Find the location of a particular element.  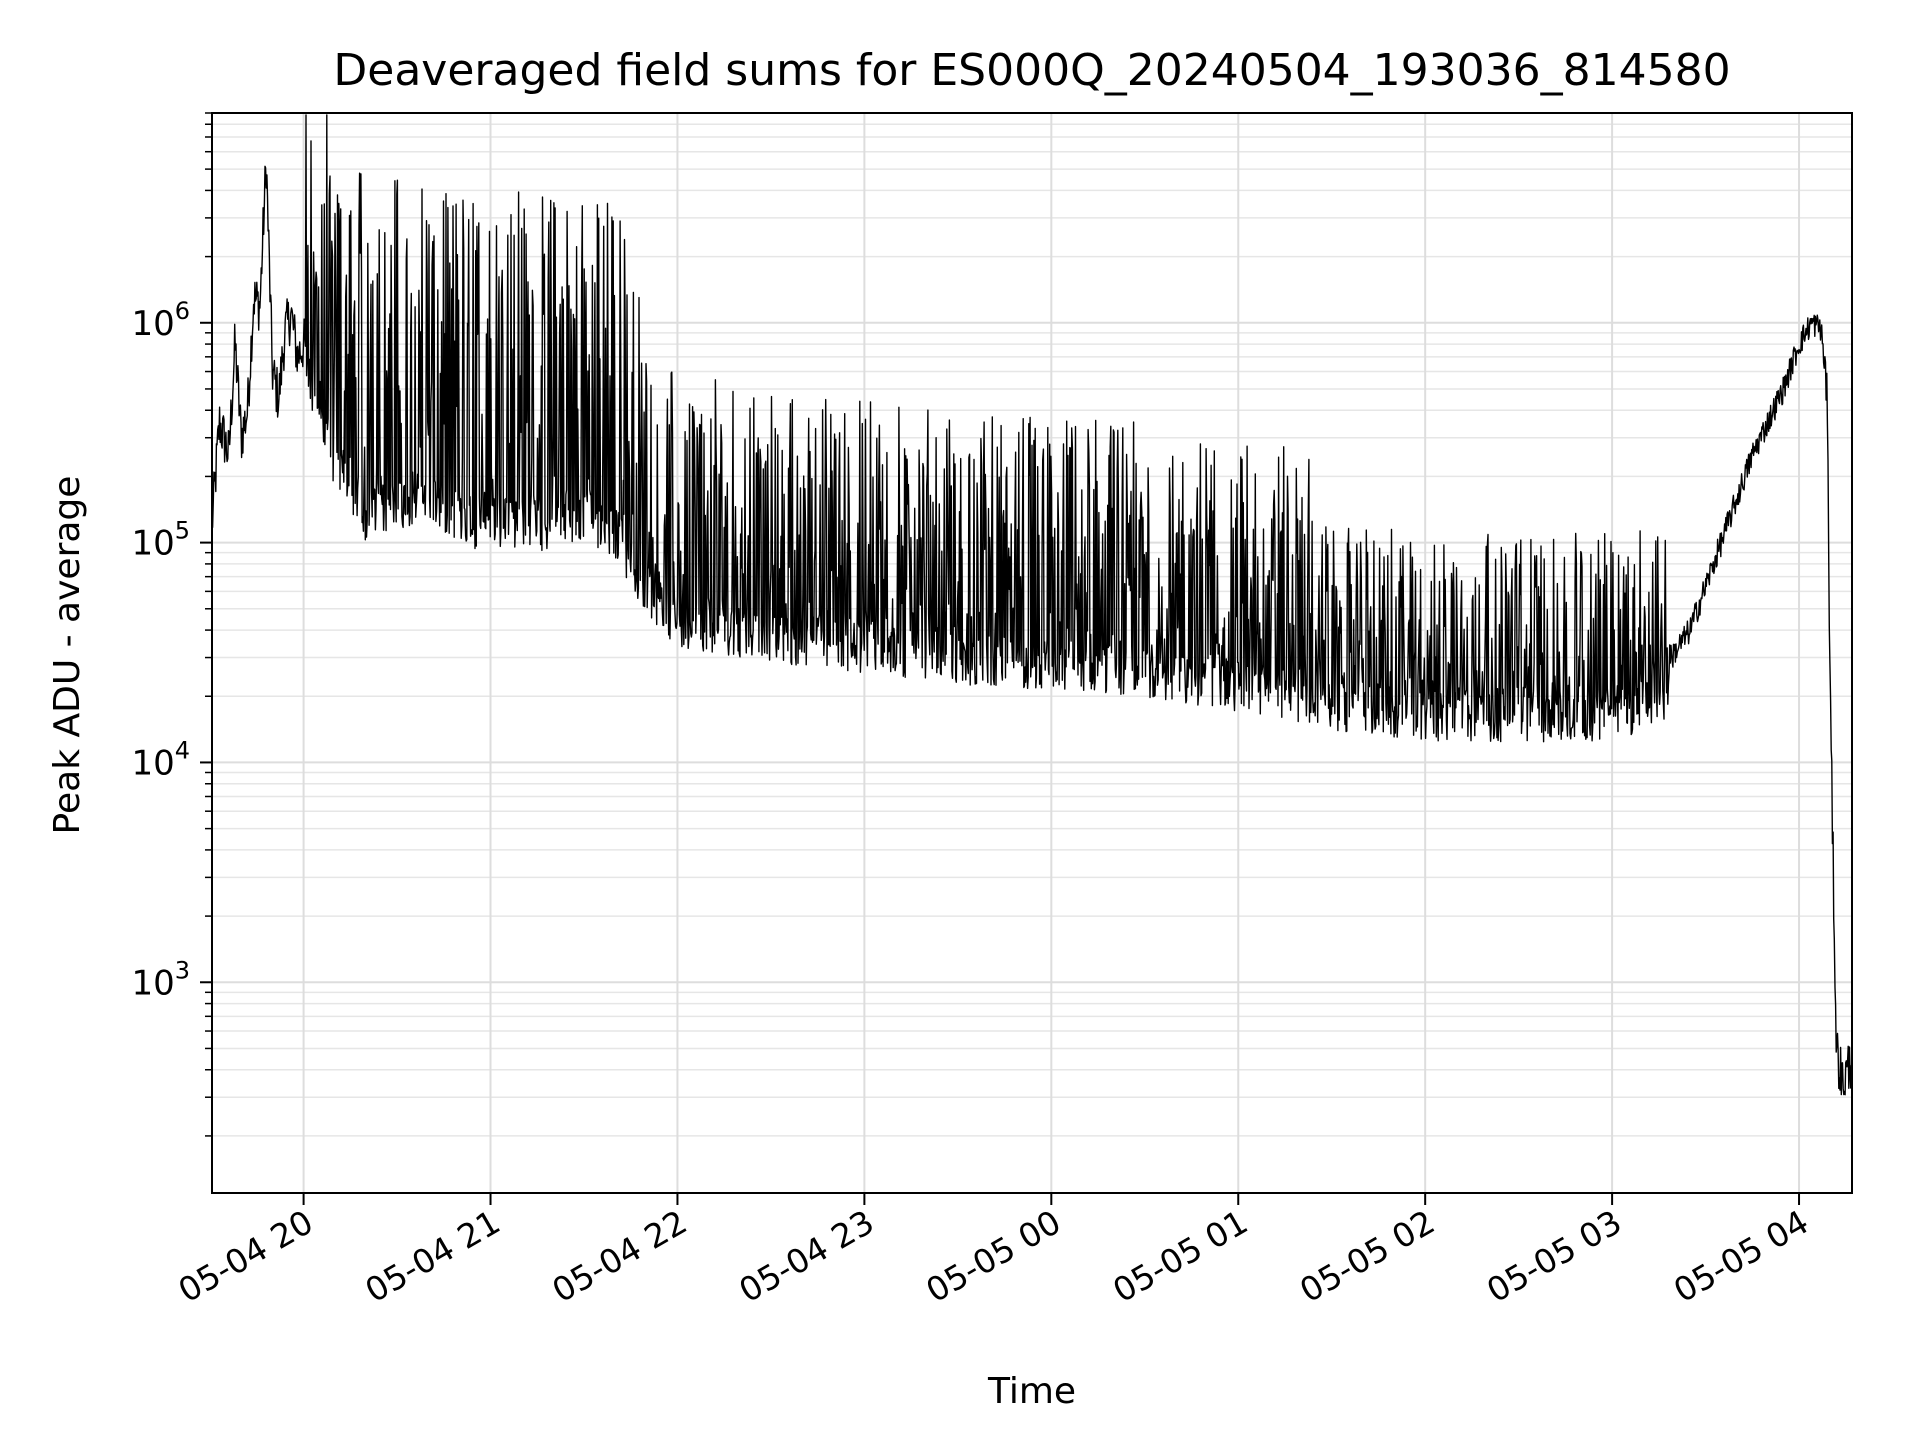

y-tick-labels: 10³ 10⁴ 10⁵ 10⁶ is located at coordinates (160, 650).